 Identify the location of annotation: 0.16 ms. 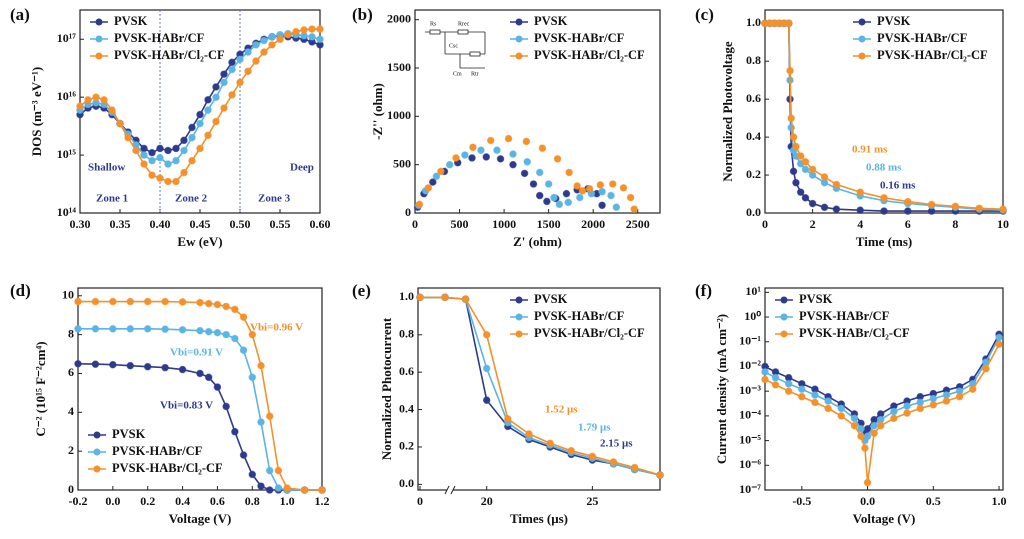
(898, 186).